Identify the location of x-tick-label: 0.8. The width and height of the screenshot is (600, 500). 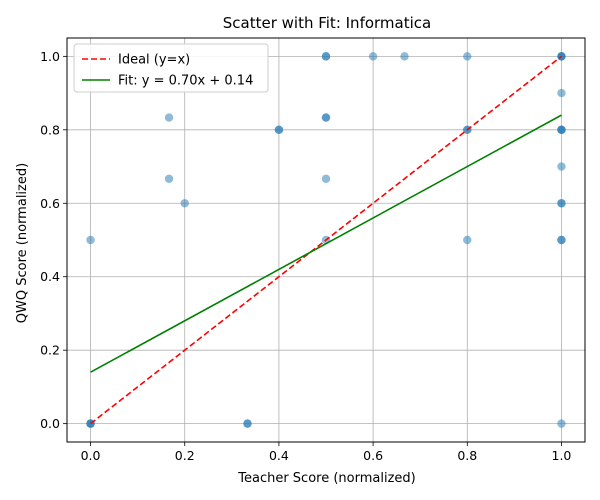
(467, 455).